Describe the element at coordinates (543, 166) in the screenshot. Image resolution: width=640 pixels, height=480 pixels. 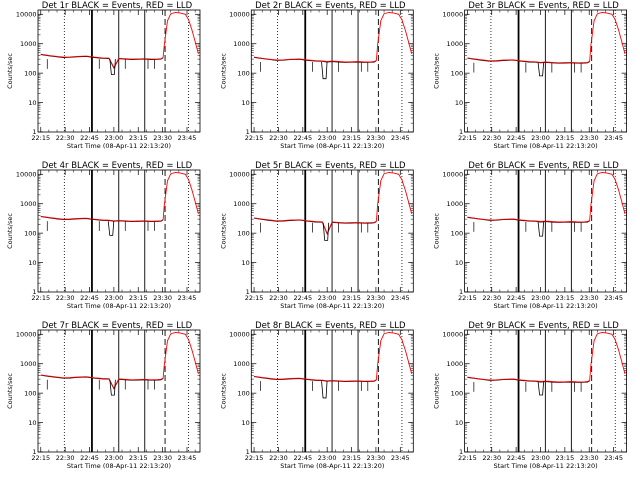
I see `panel-title: Det 6r BLACK = Events, RED = LLD` at that location.